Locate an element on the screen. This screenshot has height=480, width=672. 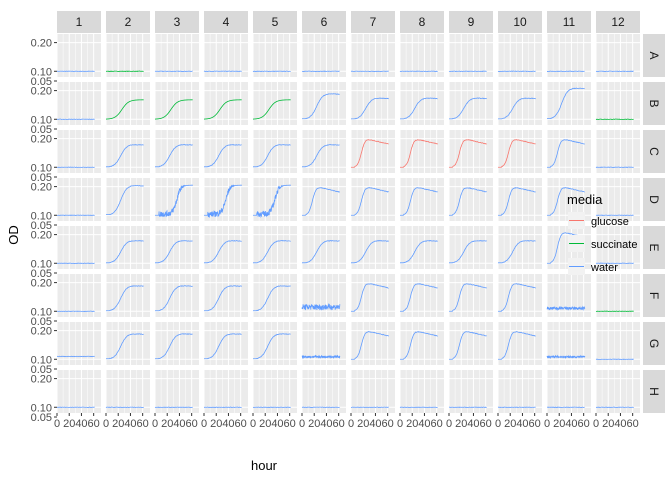
y-tick-label: 0.05 is located at coordinates (41, 226).